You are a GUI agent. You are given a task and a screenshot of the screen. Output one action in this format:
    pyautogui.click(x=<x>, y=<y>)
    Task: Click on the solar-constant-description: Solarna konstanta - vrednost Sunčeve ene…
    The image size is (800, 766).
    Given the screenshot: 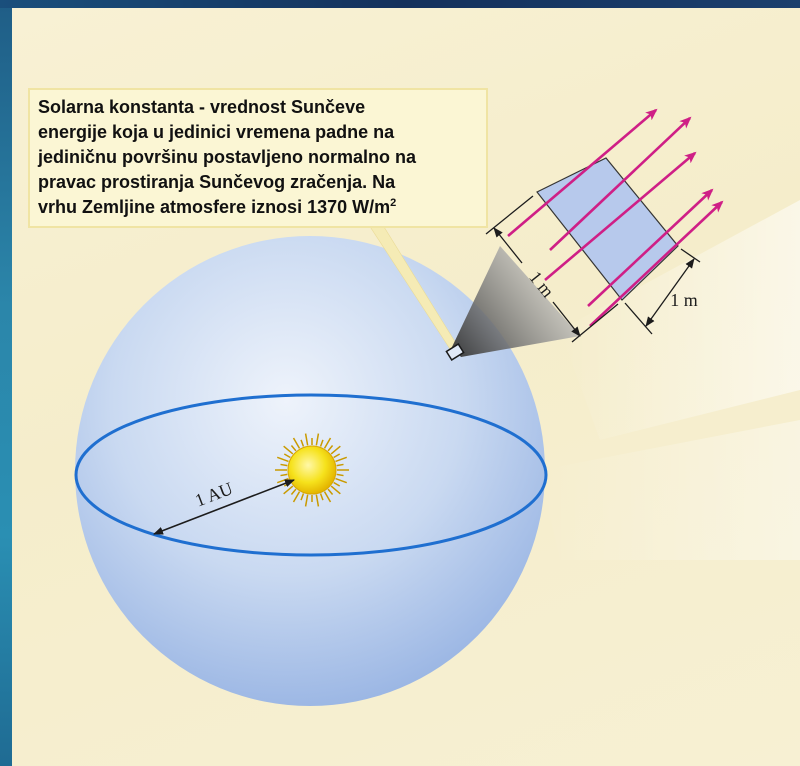 What is the action you would take?
    pyautogui.click(x=258, y=158)
    